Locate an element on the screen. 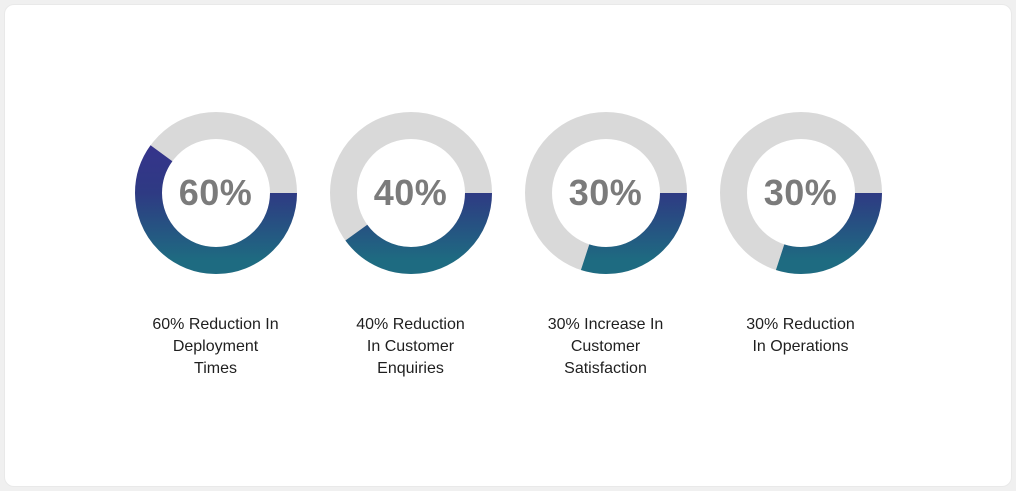 This screenshot has width=1016, height=491. donut-chart: 40% is located at coordinates (410, 192).